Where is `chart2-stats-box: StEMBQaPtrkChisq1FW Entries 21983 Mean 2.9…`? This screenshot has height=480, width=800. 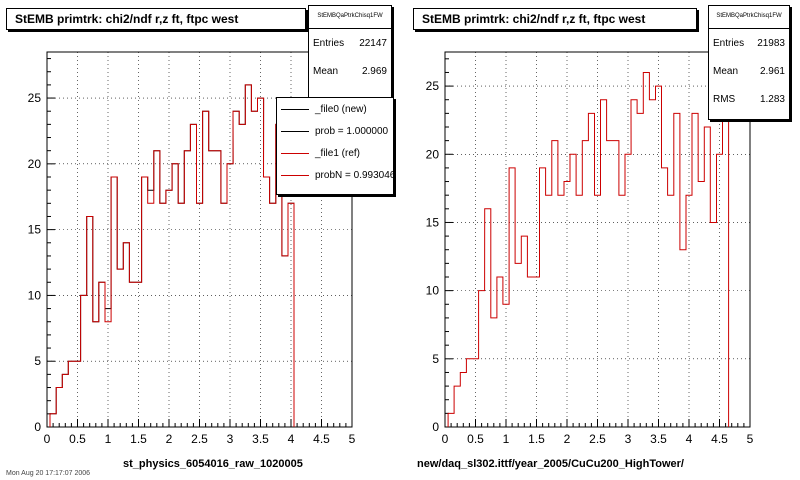
chart2-stats-box: StEMBQaPtrkChisq1FW Entries 21983 Mean 2.9… is located at coordinates (749, 62).